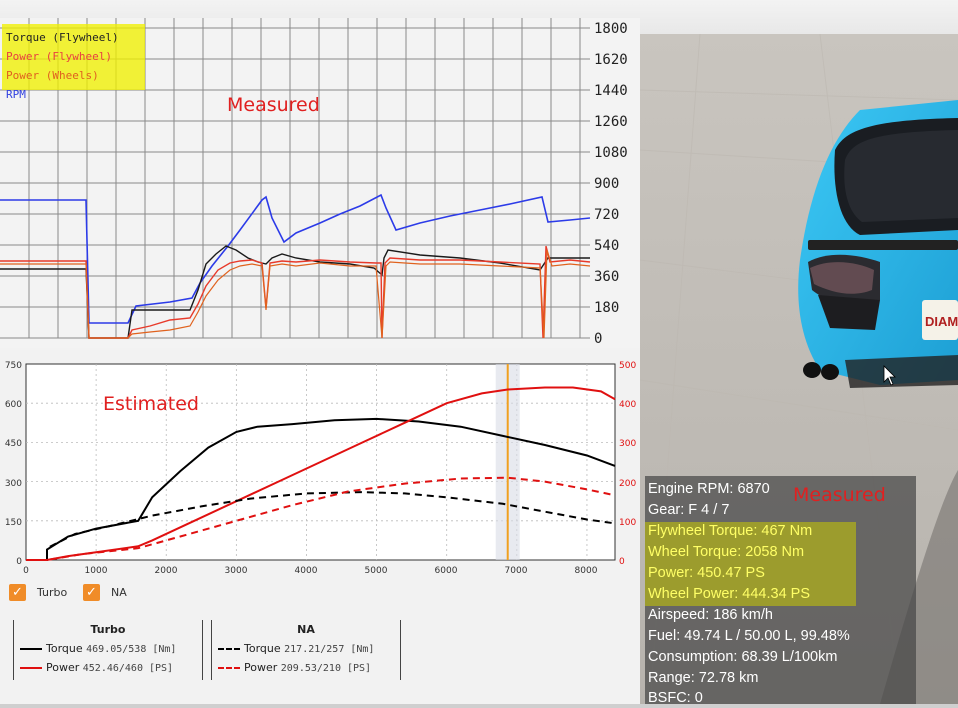 This screenshot has height=708, width=958. I want to click on na-torque-series, so click(321, 526).